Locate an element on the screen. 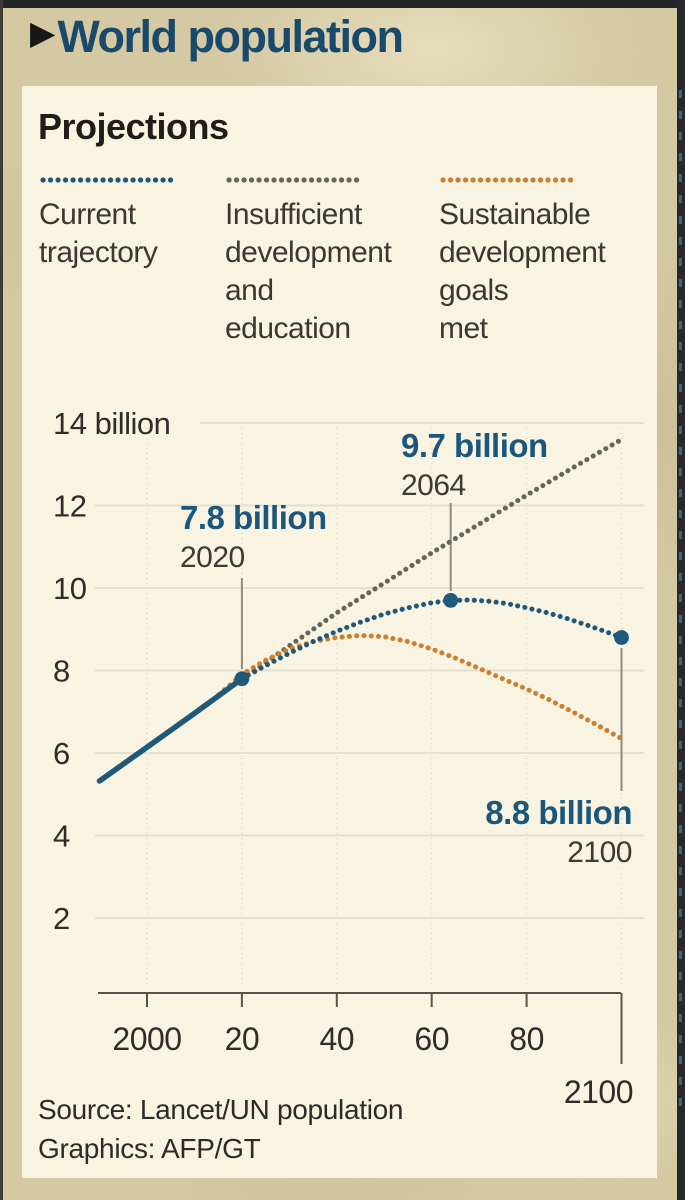  annotation-2064-year: 2064 is located at coordinates (433, 485).